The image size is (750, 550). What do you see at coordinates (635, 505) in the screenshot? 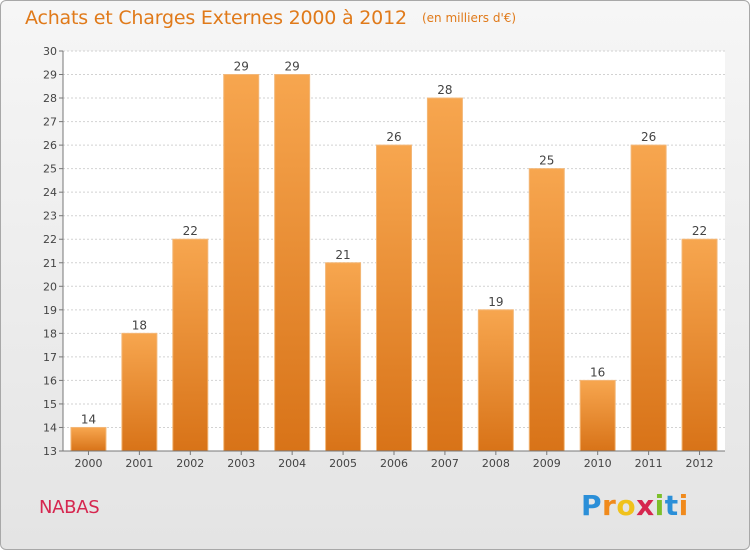
I see `proxiti-logo: Proxiti` at bounding box center [635, 505].